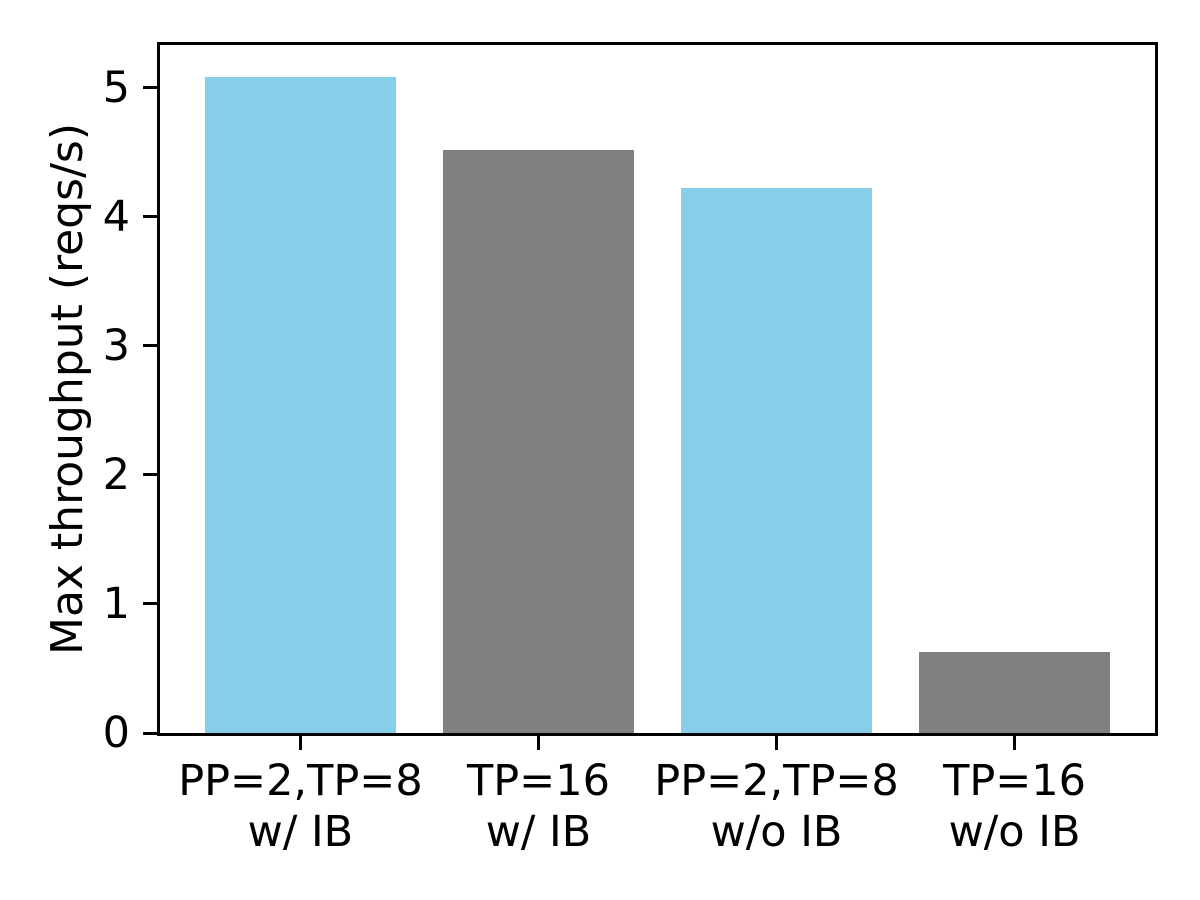 The image size is (1200, 900). What do you see at coordinates (300, 806) in the screenshot?
I see `x-tick-label-0: PP=2,TP=8 w/ IB` at bounding box center [300, 806].